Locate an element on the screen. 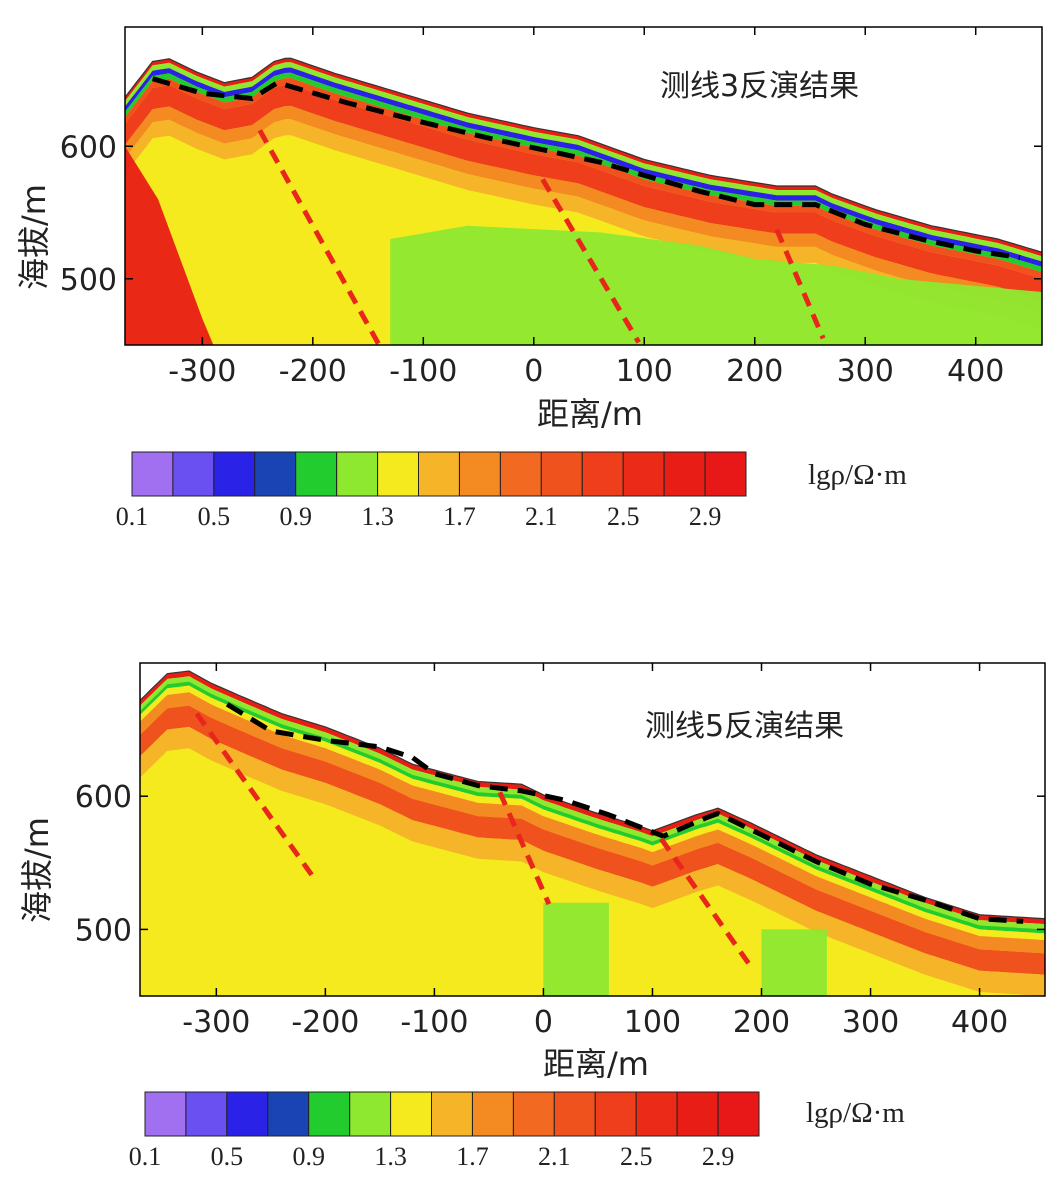 This screenshot has height=1186, width=1063. colorbar-line3: 0.1 0.5 0.9 1.3 1.7 2.1 2.5 2.9 is located at coordinates (431, 491).